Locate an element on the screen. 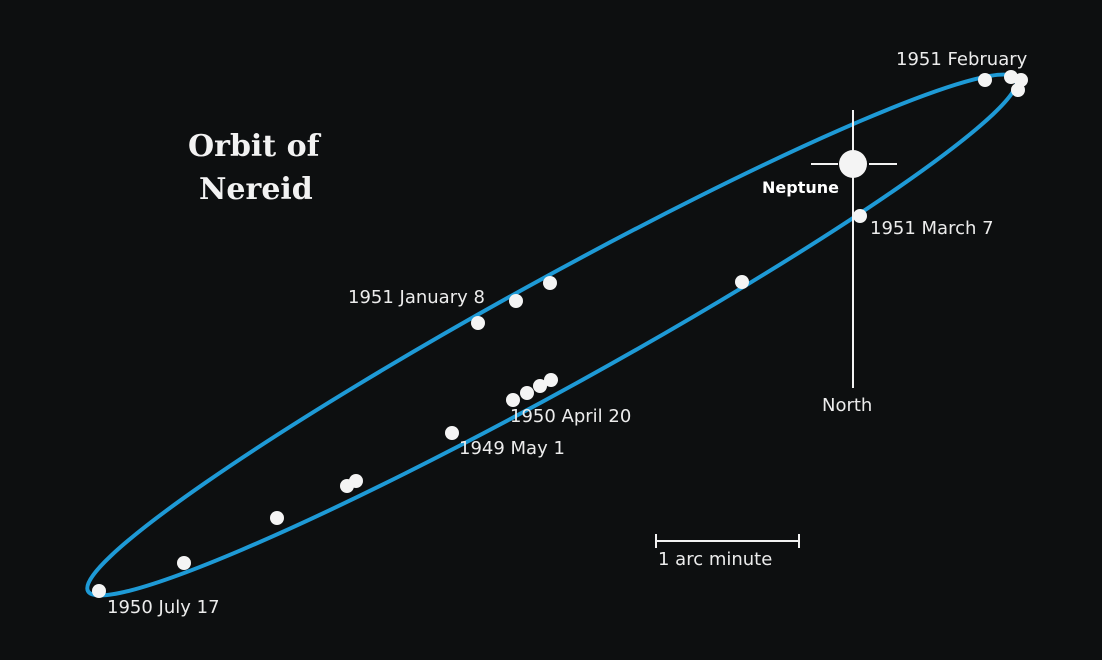 The width and height of the screenshot is (1102, 660). north-label: North is located at coordinates (847, 405).